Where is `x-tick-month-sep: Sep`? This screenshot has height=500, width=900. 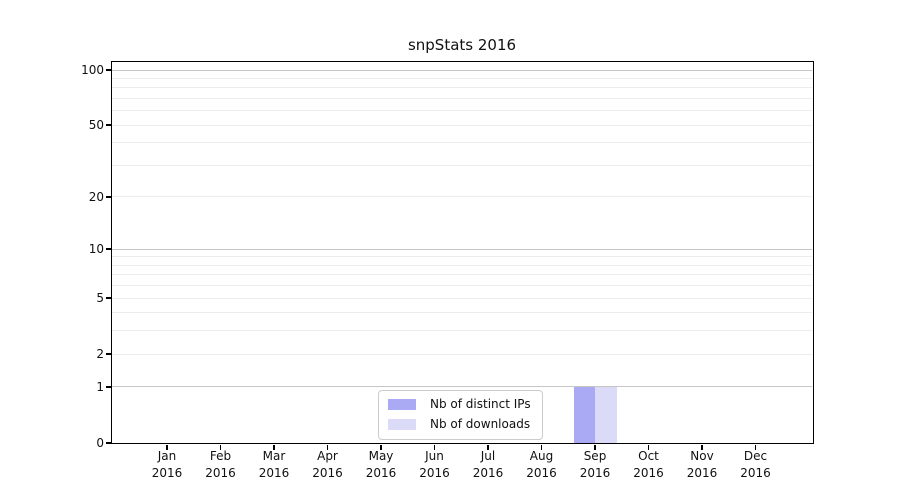 x-tick-month-sep: Sep is located at coordinates (595, 456).